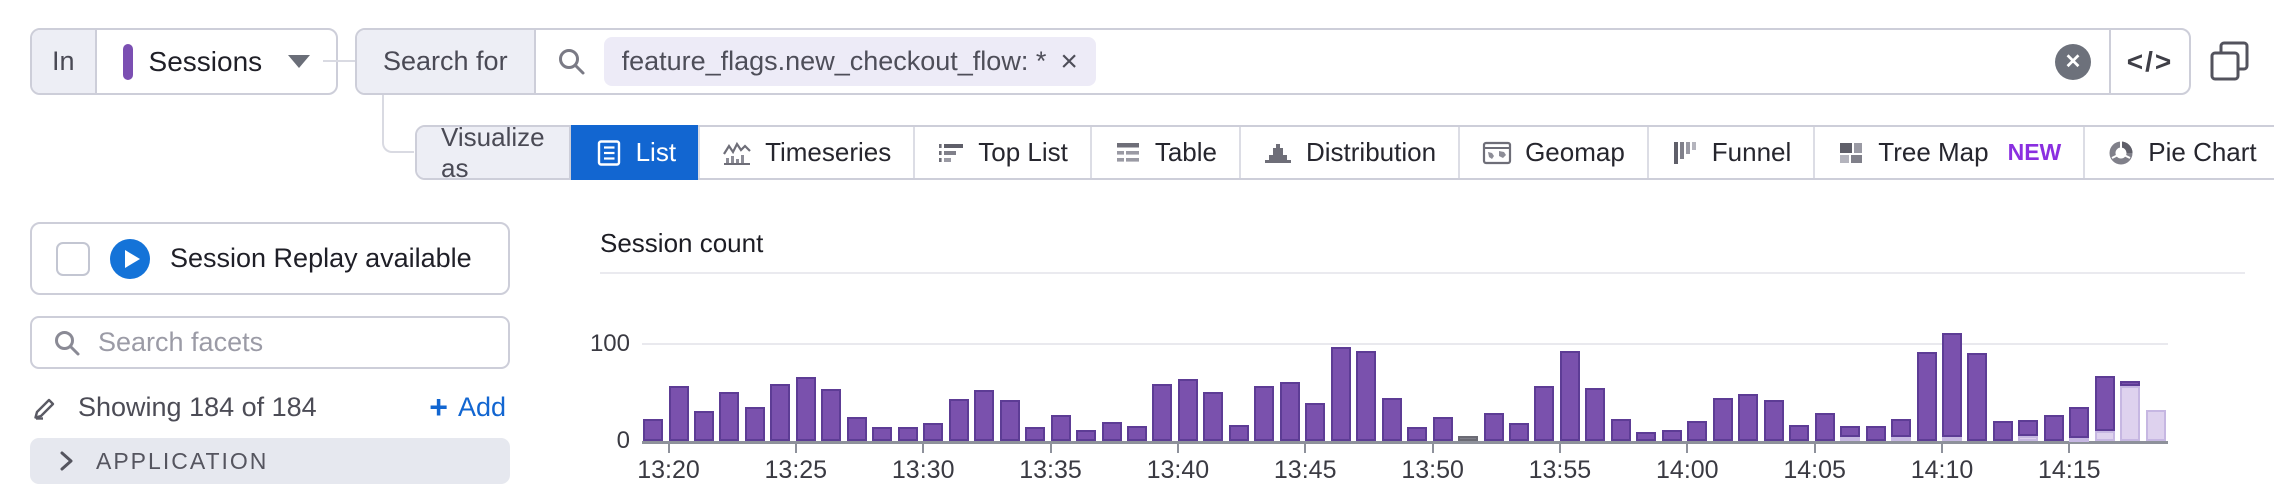 This screenshot has height=486, width=2274. Describe the element at coordinates (1278, 153) in the screenshot. I see `distribution-icon` at that location.